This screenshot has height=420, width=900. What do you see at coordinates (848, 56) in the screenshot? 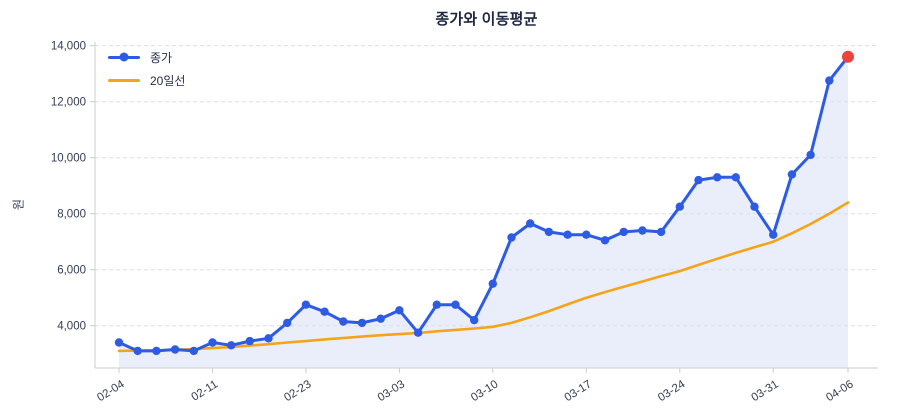
I see `last-point-marker` at bounding box center [848, 56].